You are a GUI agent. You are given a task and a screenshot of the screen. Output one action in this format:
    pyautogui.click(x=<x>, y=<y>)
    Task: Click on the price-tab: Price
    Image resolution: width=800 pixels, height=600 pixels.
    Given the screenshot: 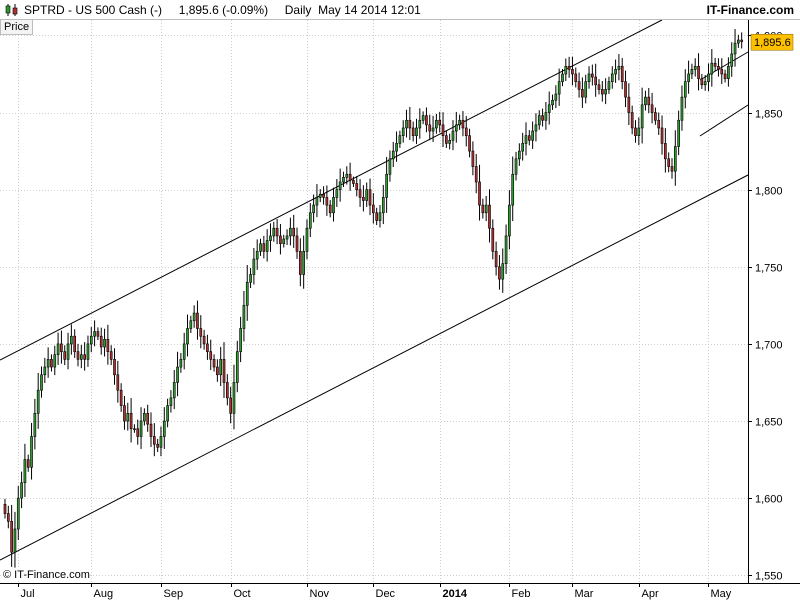 What is the action you would take?
    pyautogui.click(x=17, y=27)
    